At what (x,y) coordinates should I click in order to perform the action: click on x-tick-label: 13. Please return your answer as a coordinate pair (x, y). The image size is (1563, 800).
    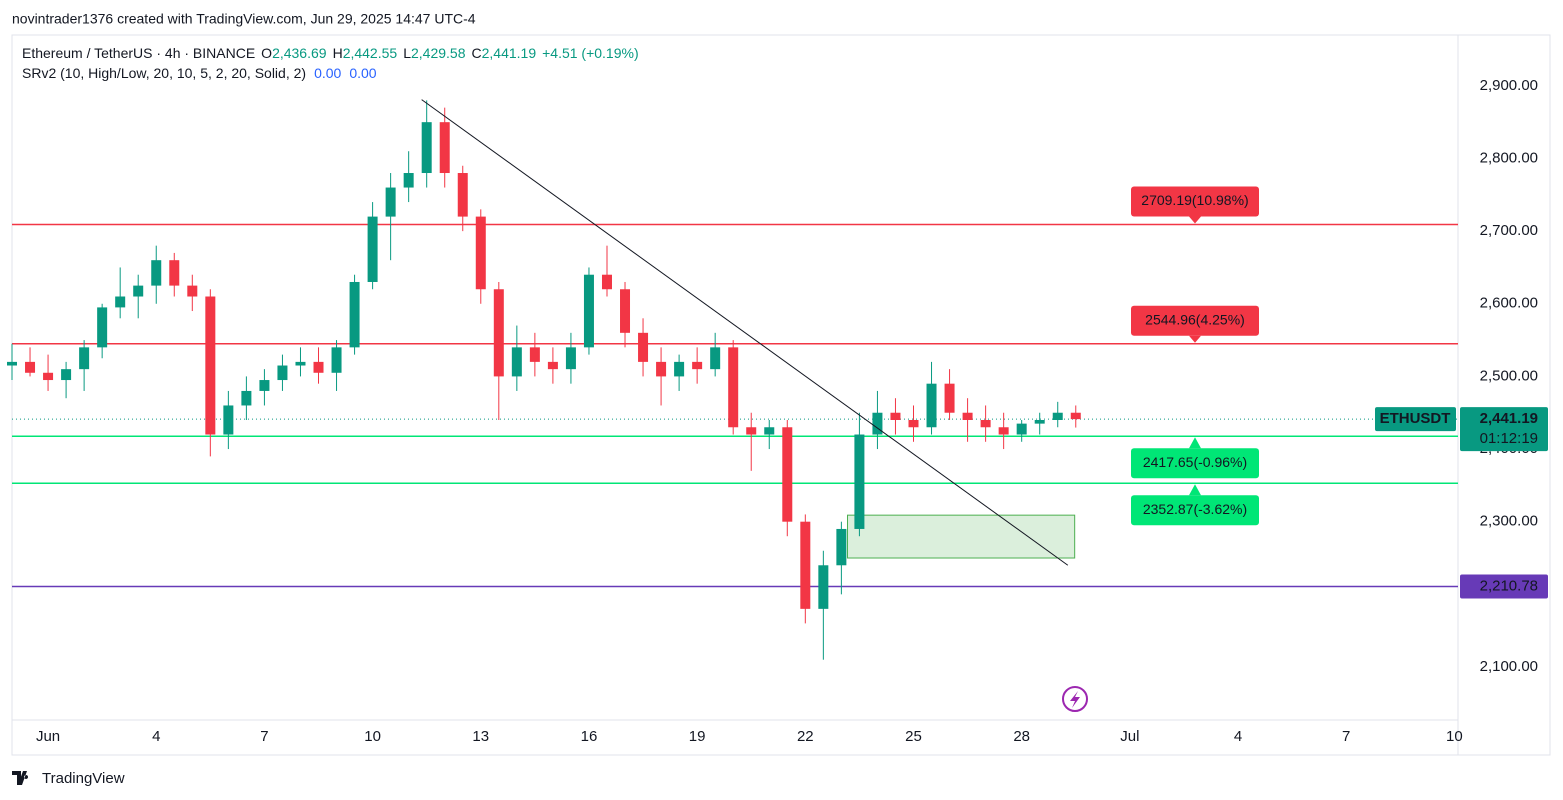
    Looking at the image, I should click on (480, 736).